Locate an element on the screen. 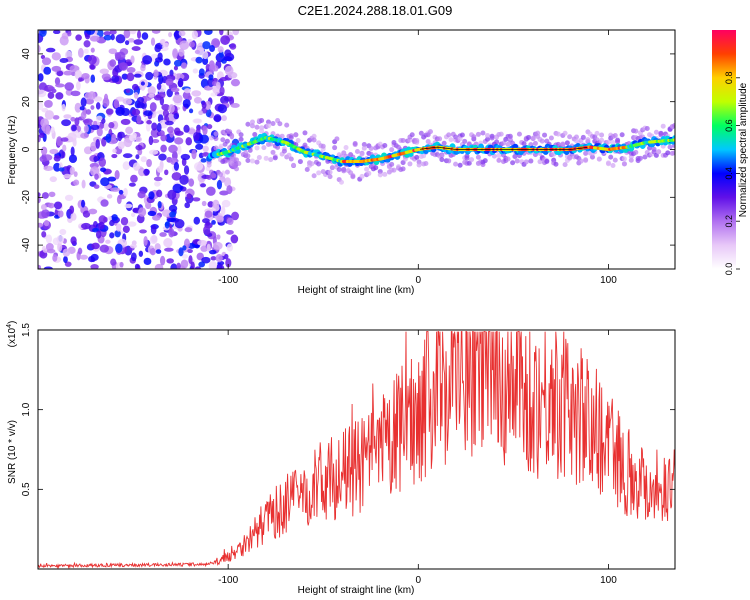  spectrogram-y-tick-label: 0 is located at coordinates (26, 149).